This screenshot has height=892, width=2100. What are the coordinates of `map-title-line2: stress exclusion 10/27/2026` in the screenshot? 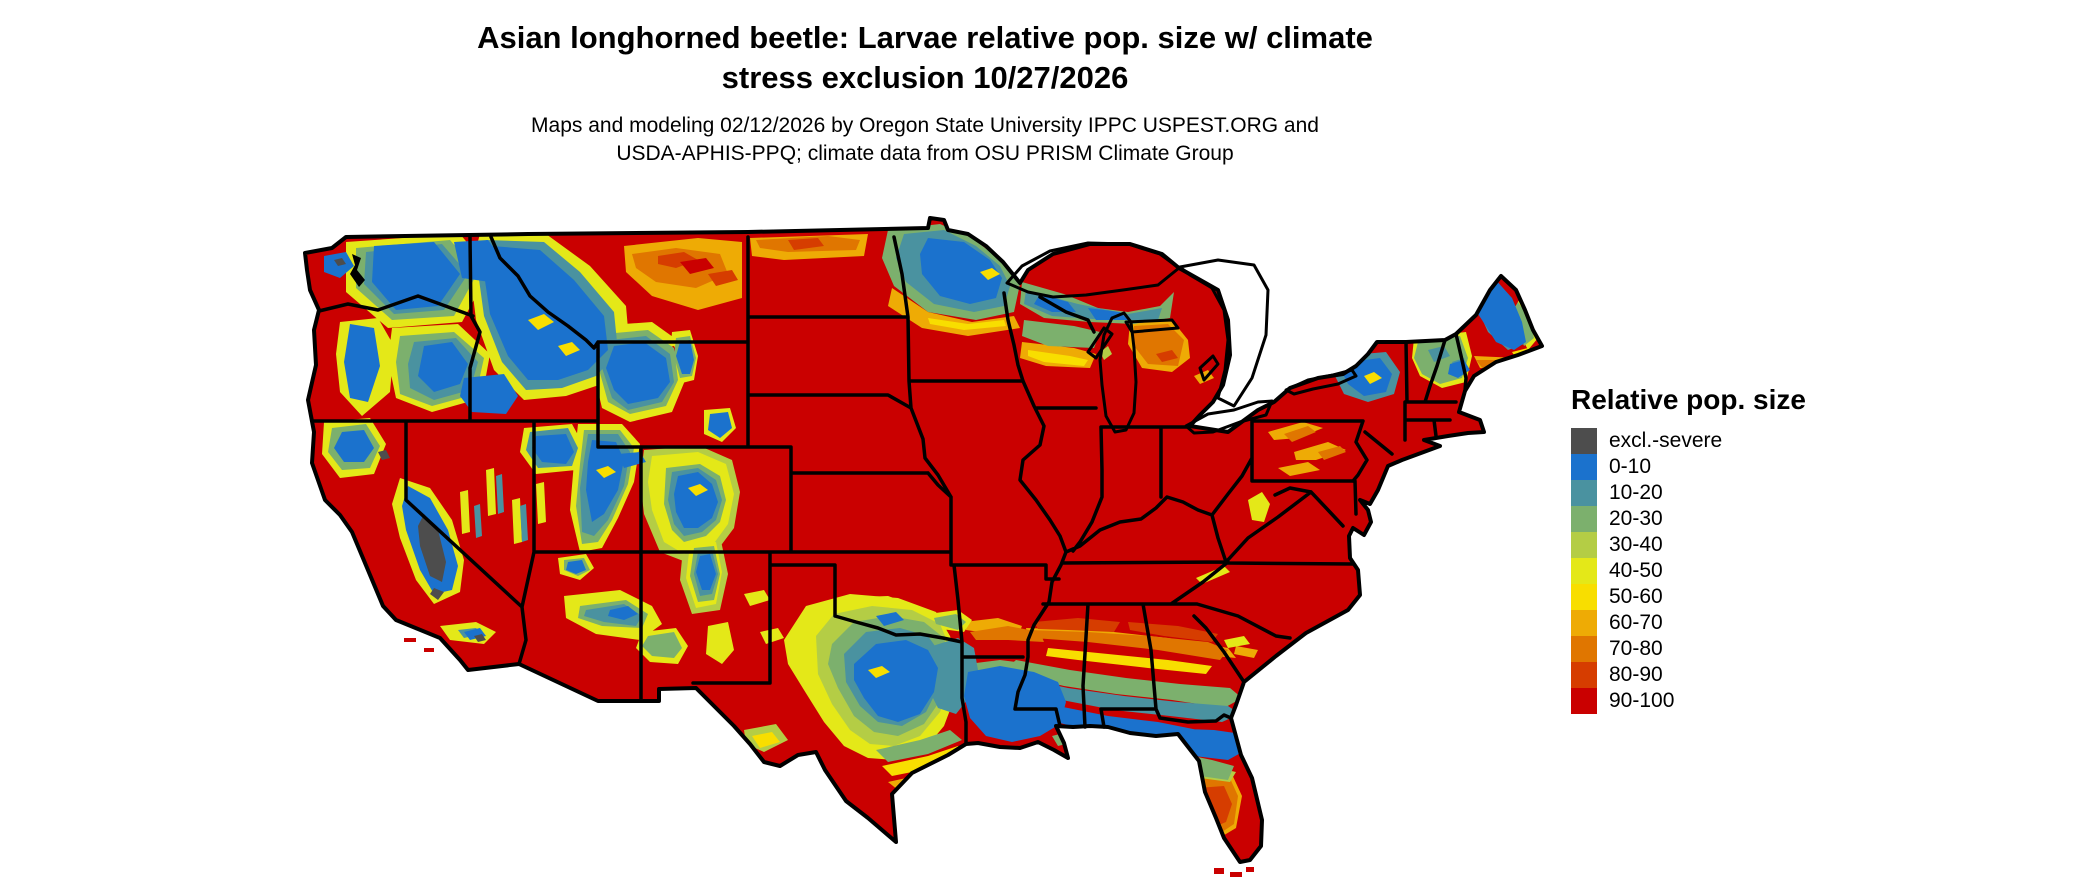 It's located at (925, 77).